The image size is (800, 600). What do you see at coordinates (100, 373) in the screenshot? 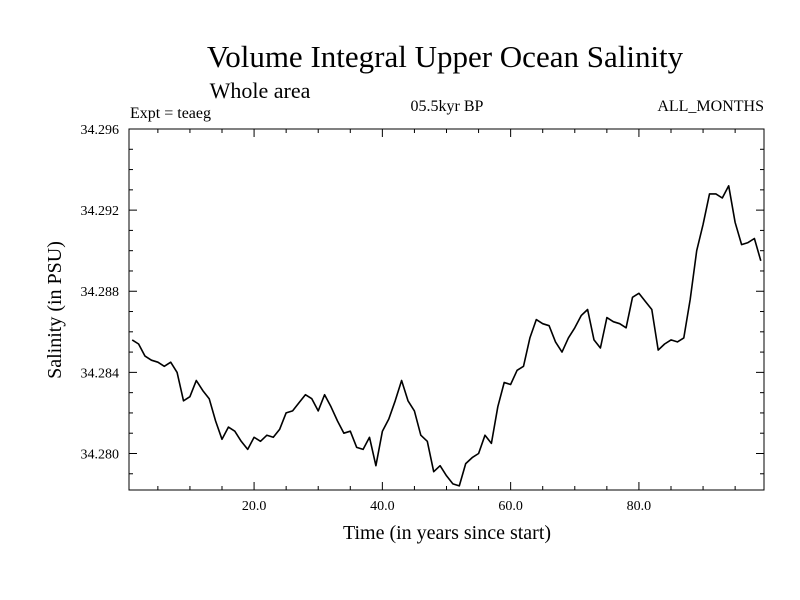
I see `y-tick-label: 34.284` at bounding box center [100, 373].